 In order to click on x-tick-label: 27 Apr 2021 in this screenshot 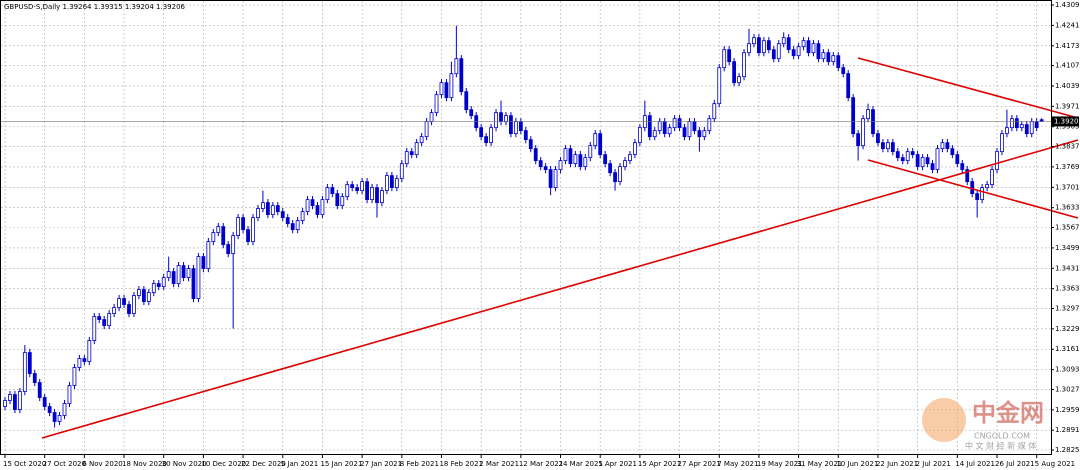, I will do `click(699, 464)`.